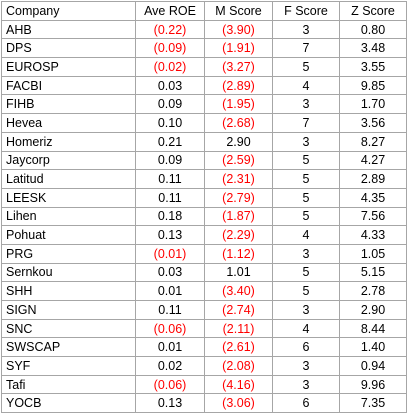  Describe the element at coordinates (238, 104) in the screenshot. I see `m-score-cell: (1.95)` at that location.